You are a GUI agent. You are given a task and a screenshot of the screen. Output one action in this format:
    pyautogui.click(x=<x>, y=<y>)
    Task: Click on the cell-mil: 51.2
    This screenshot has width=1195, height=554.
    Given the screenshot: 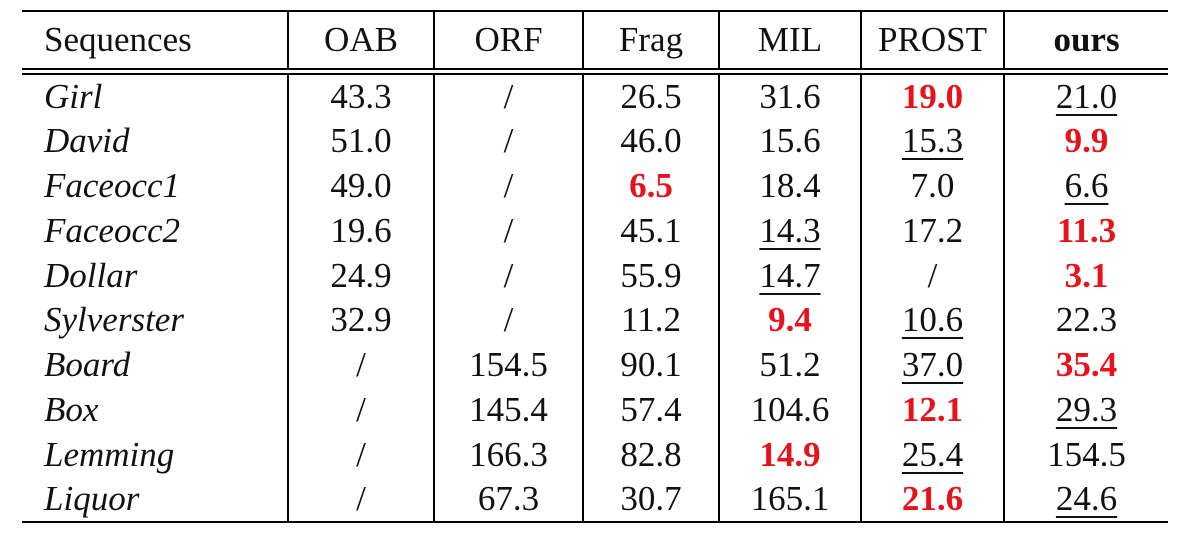 What is the action you would take?
    pyautogui.click(x=790, y=365)
    